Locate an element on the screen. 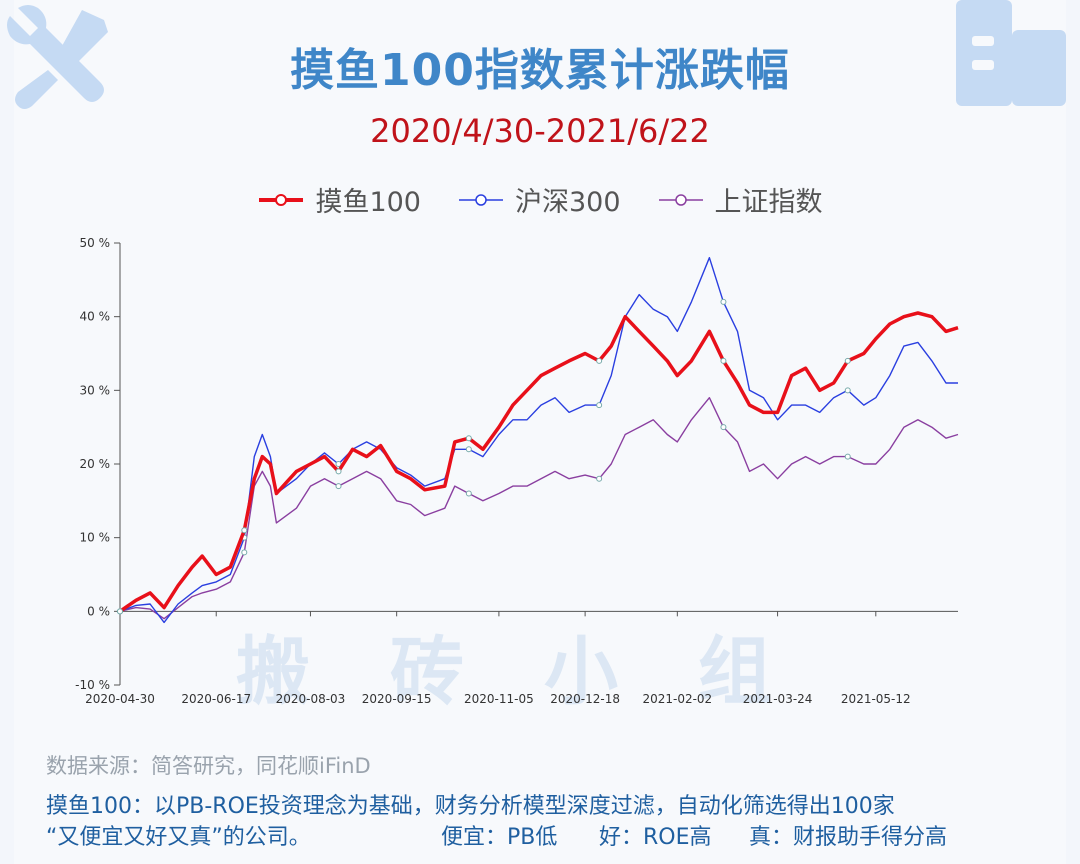 Image resolution: width=1080 pixels, height=864 pixels. x-tick-label: 2020-08-03 is located at coordinates (311, 699).